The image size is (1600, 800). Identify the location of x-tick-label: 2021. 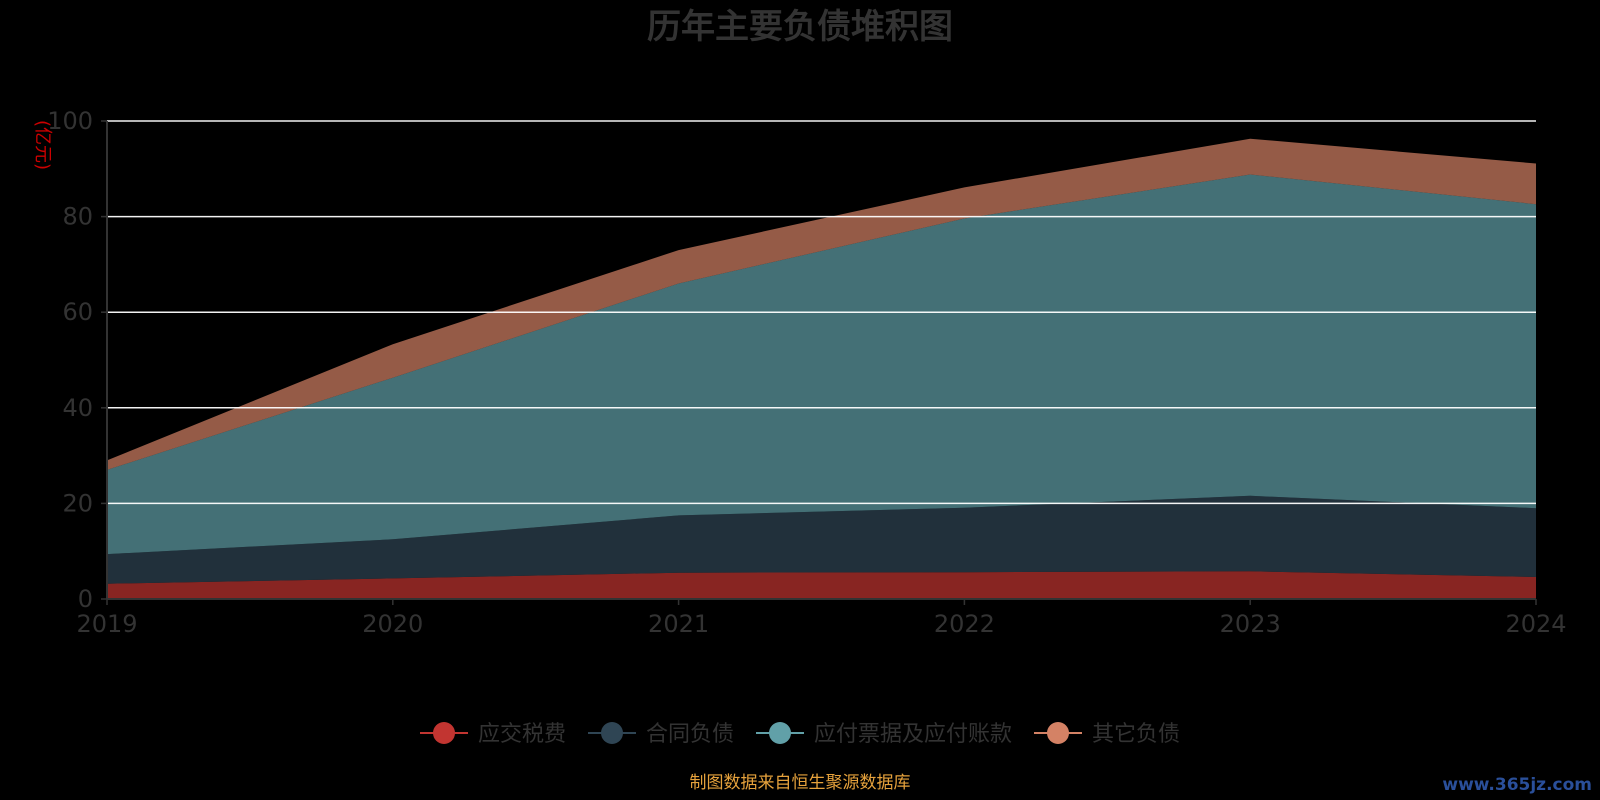
(678, 624).